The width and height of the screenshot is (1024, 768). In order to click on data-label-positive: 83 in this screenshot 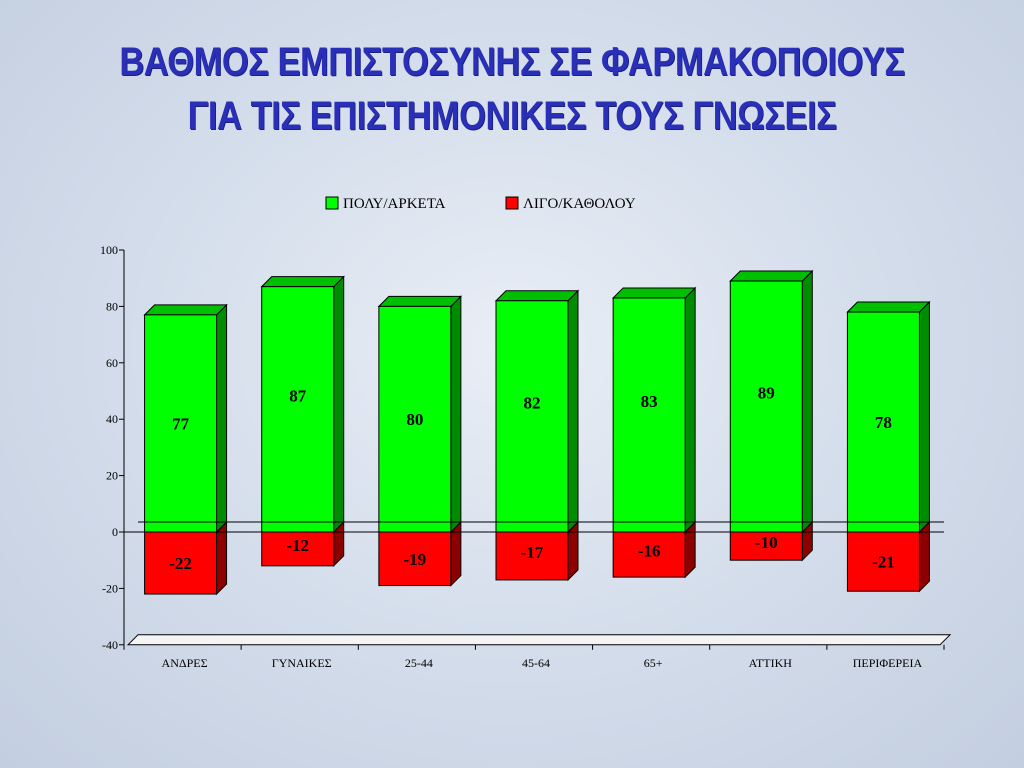, I will do `click(649, 401)`.